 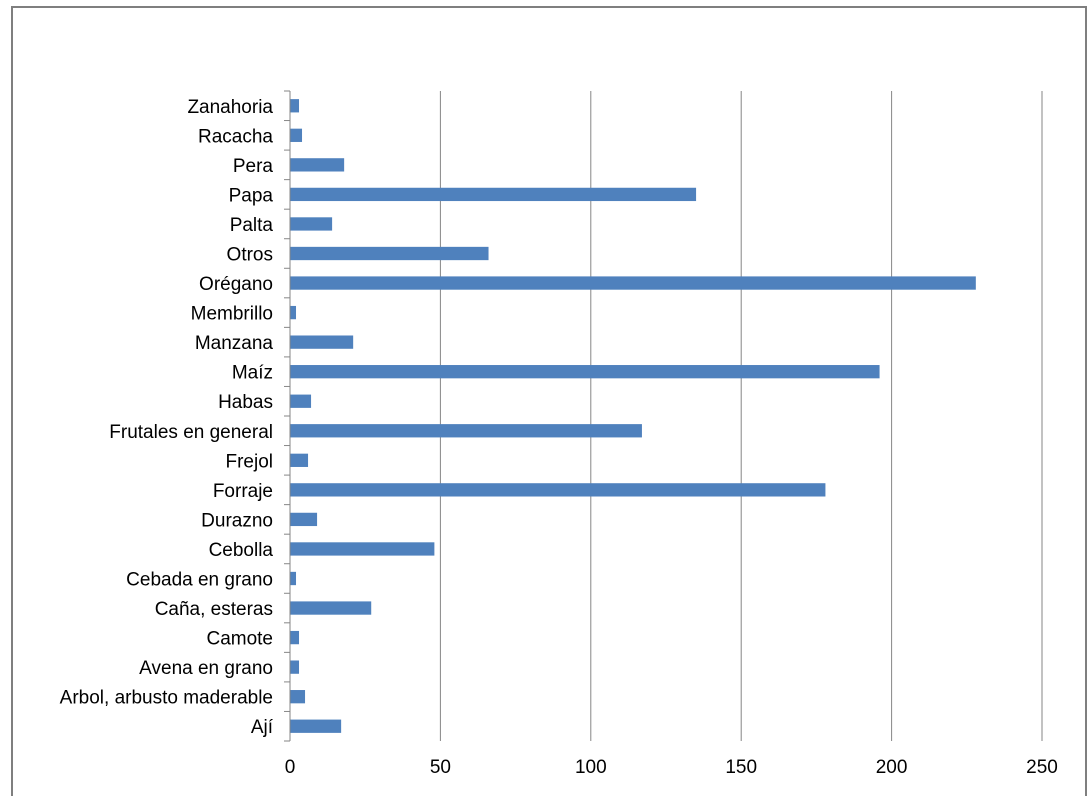 I want to click on y-category-label: Avena en grano, so click(x=206, y=668).